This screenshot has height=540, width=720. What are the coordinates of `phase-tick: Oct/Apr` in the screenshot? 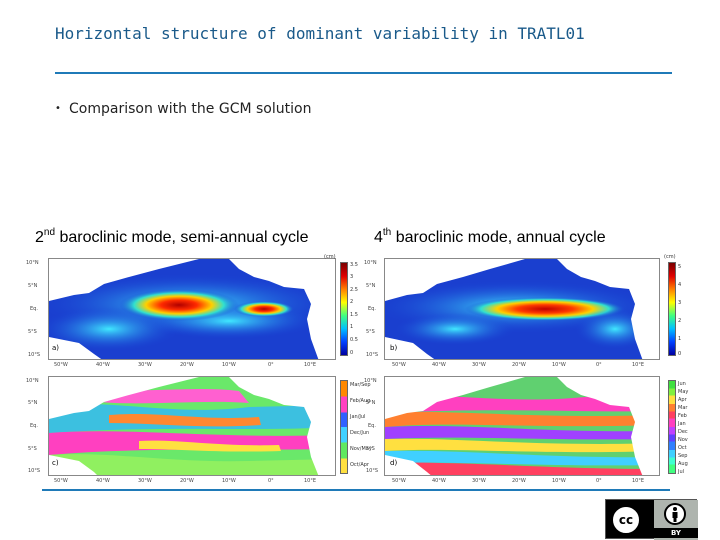 It's located at (359, 465).